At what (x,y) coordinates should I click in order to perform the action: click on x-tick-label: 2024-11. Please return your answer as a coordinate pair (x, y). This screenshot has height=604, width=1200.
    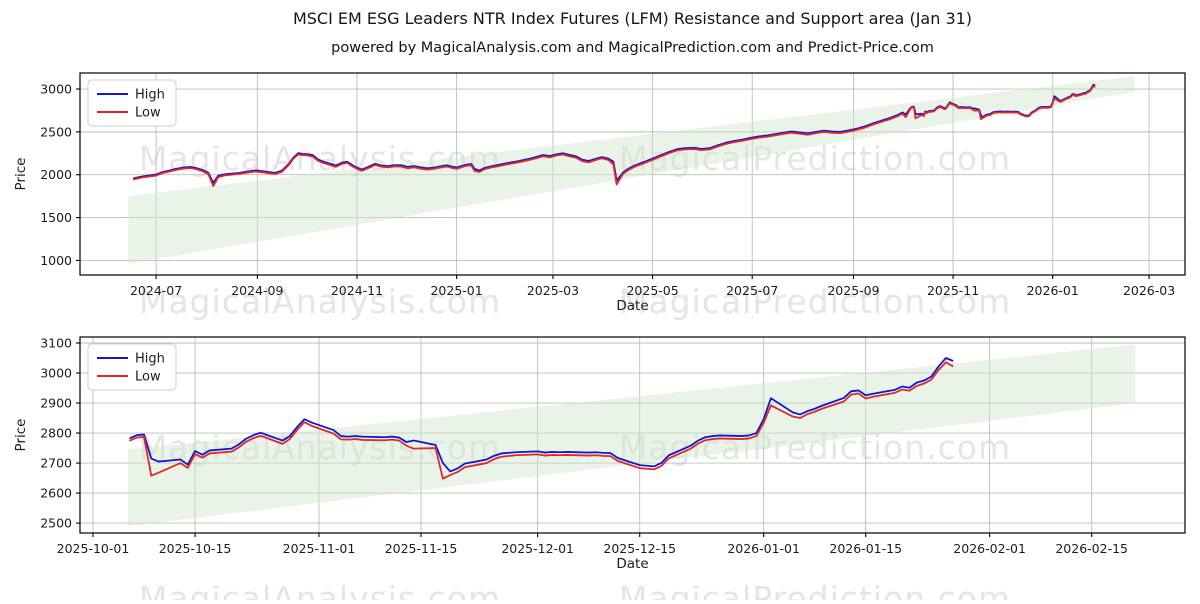
    Looking at the image, I should click on (357, 290).